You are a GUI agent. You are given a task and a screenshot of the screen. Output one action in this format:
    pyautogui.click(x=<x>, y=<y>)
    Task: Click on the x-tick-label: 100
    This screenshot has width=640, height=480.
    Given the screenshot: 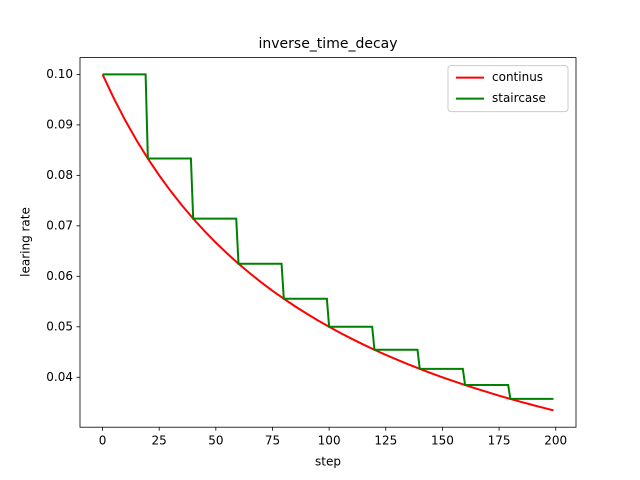 What is the action you would take?
    pyautogui.click(x=329, y=441)
    